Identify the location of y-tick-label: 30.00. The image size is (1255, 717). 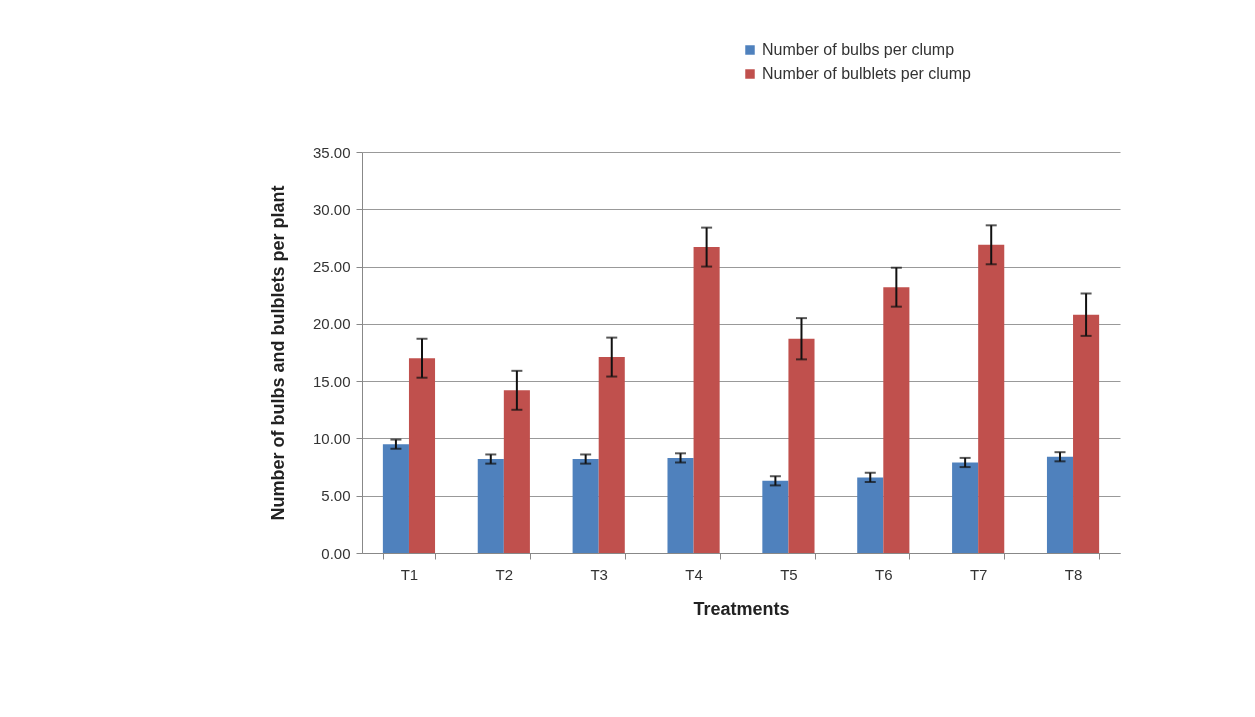
(331, 209).